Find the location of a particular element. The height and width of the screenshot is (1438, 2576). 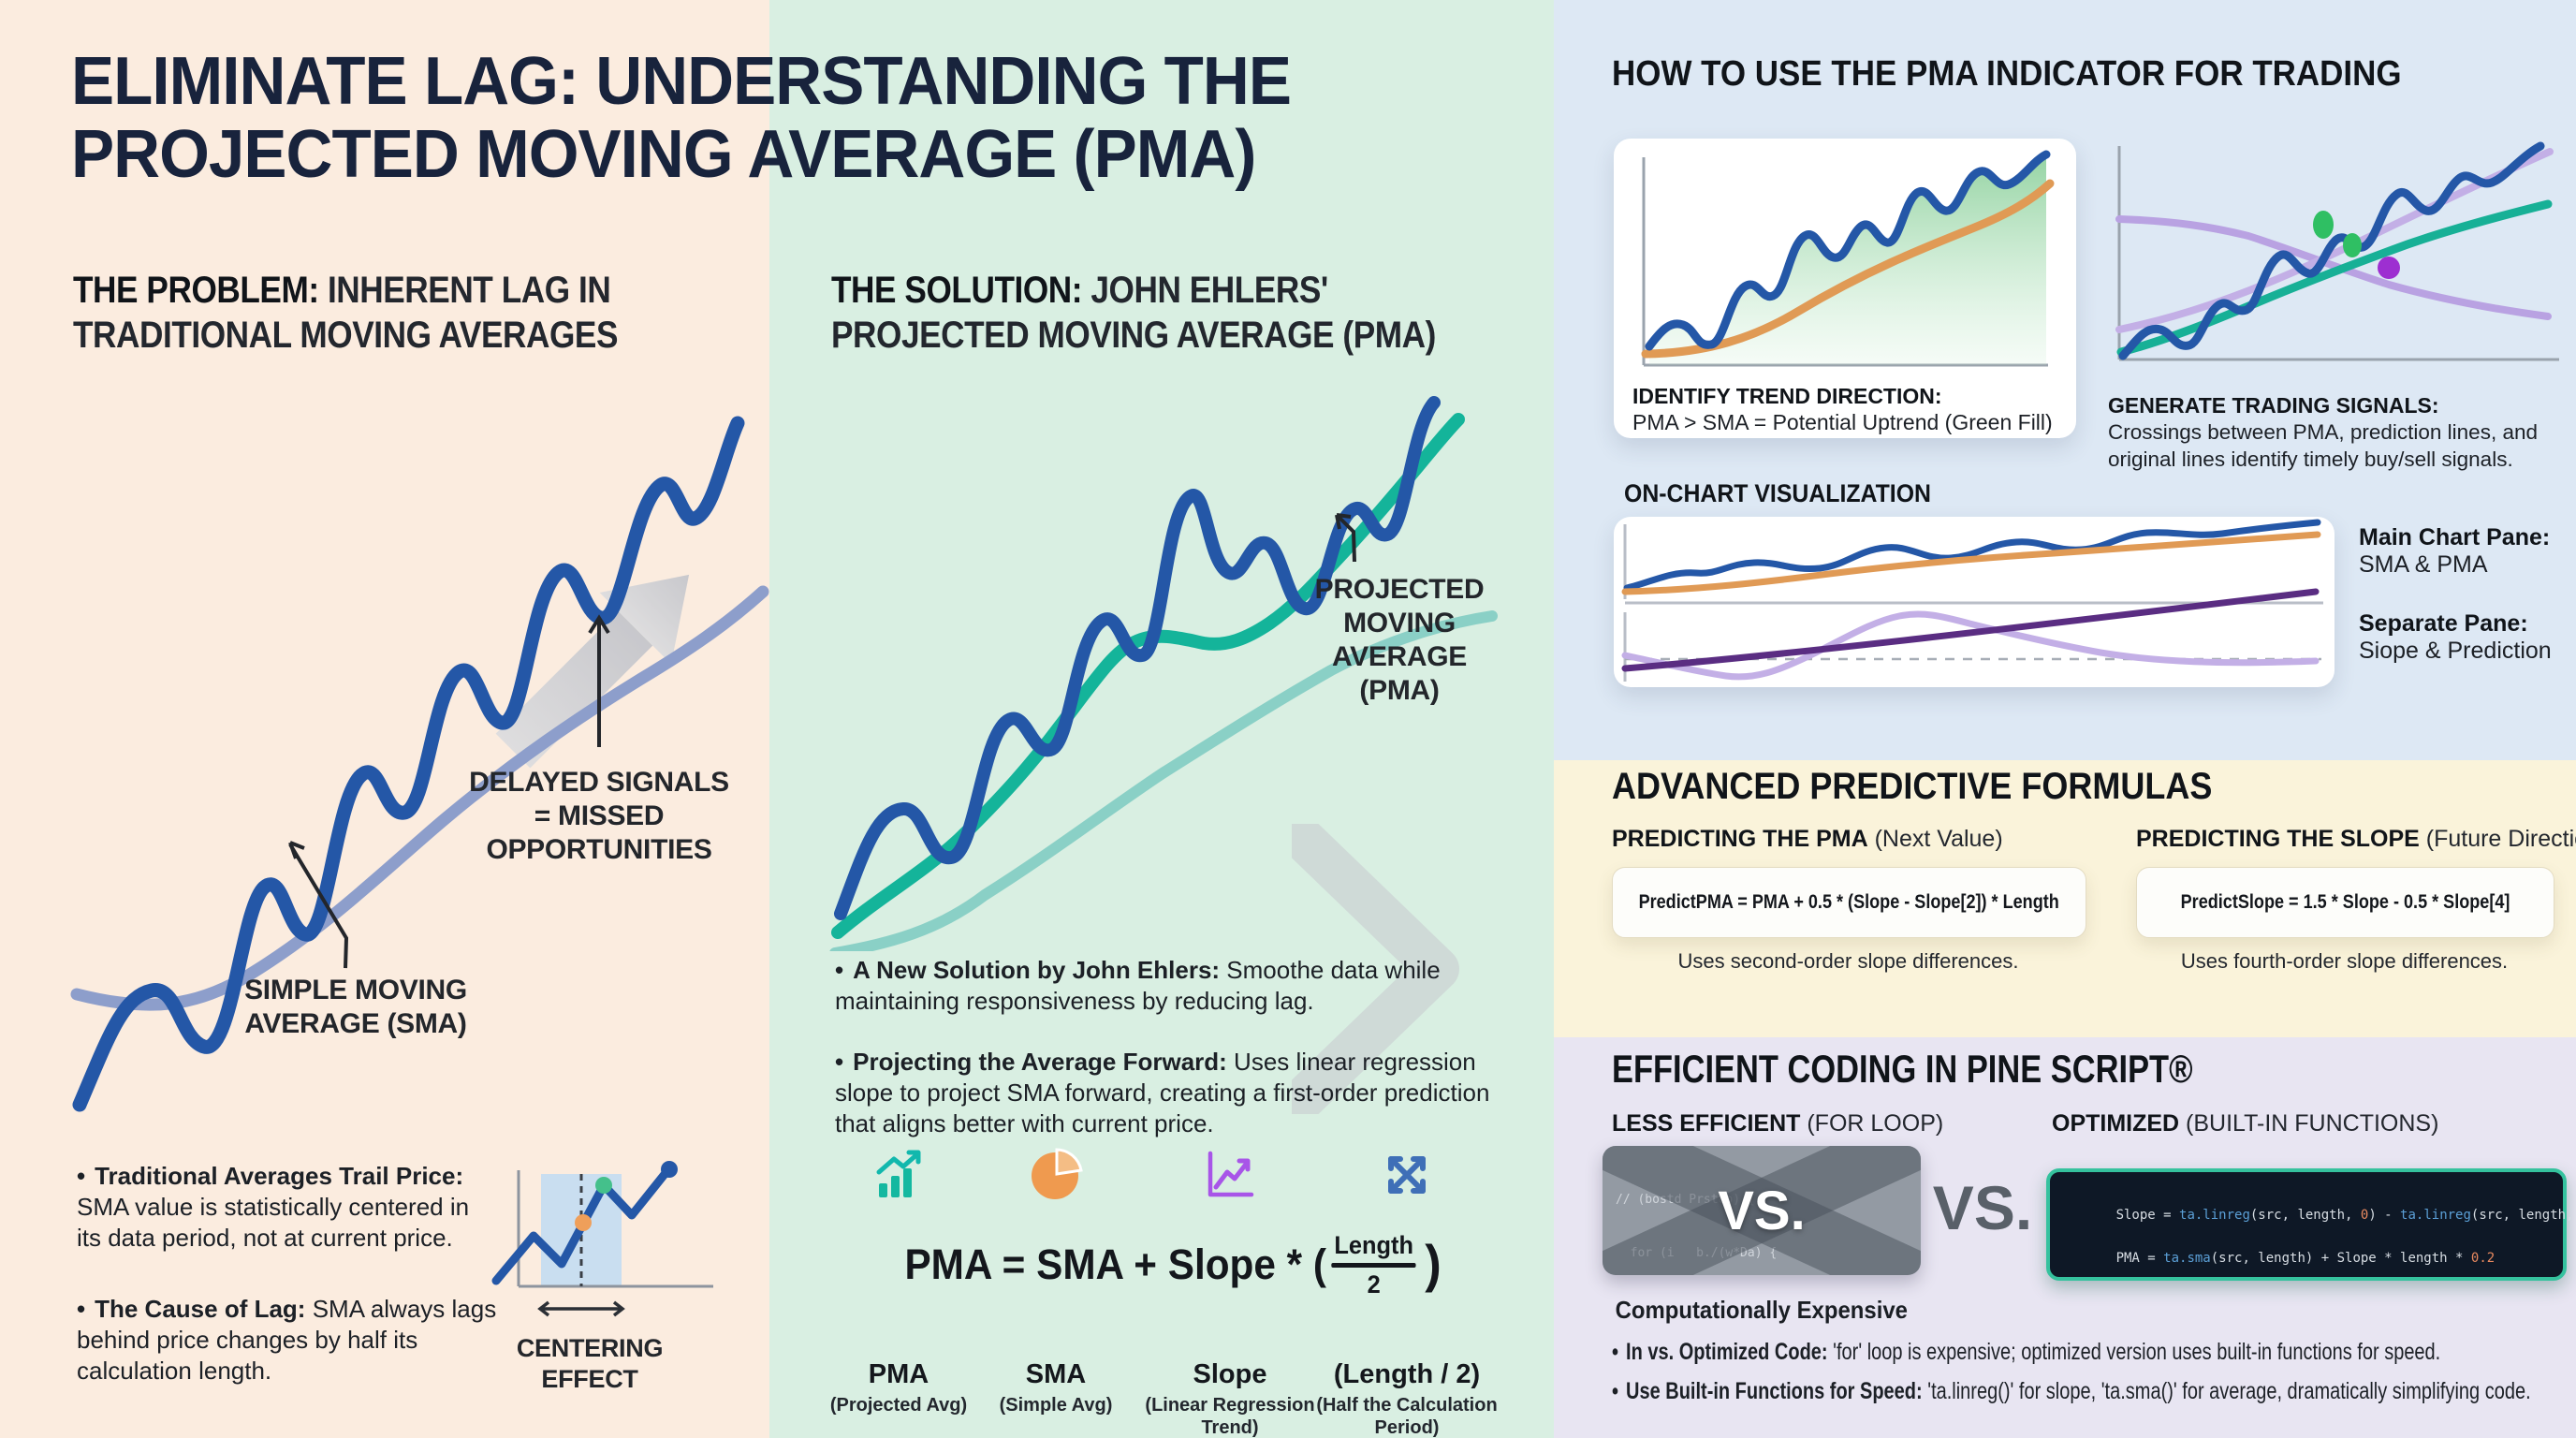

uptrend-green-fill is located at coordinates (1847, 259).